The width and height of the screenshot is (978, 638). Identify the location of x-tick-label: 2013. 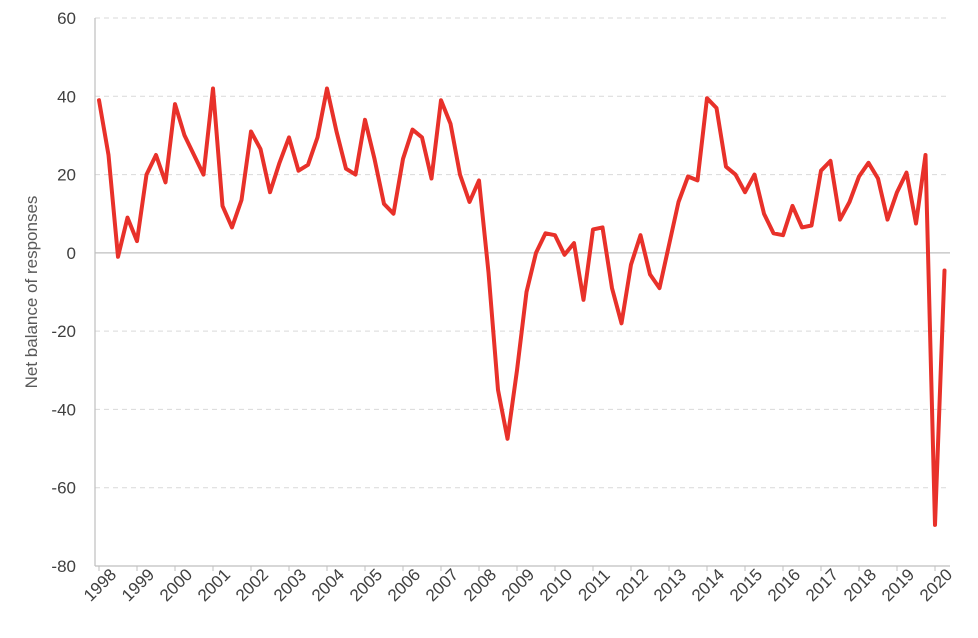
(670, 585).